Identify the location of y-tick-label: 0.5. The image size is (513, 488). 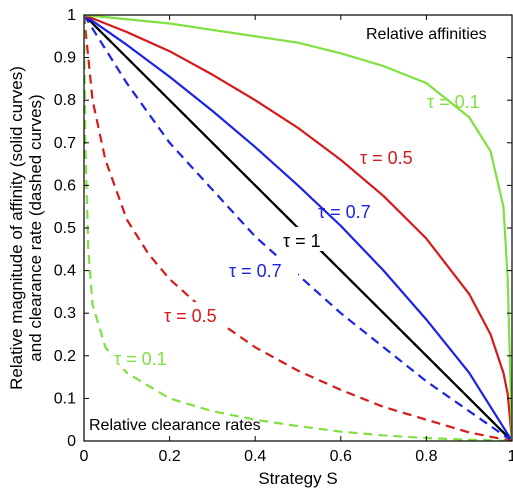
(65, 228).